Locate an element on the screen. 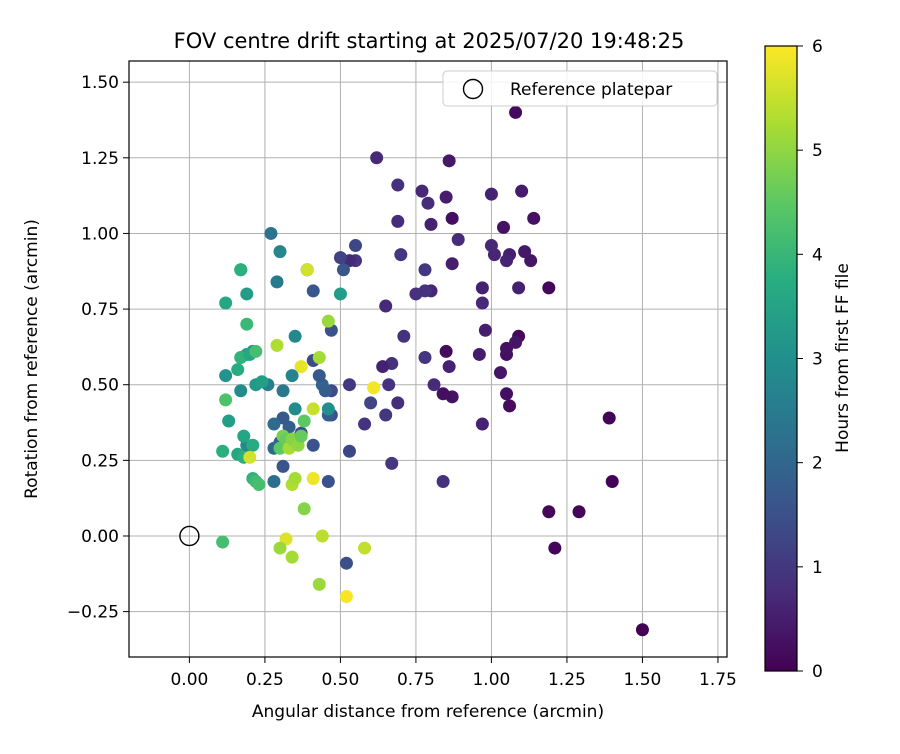 The width and height of the screenshot is (900, 754). y-tick-label: 0.50 is located at coordinates (100, 386).